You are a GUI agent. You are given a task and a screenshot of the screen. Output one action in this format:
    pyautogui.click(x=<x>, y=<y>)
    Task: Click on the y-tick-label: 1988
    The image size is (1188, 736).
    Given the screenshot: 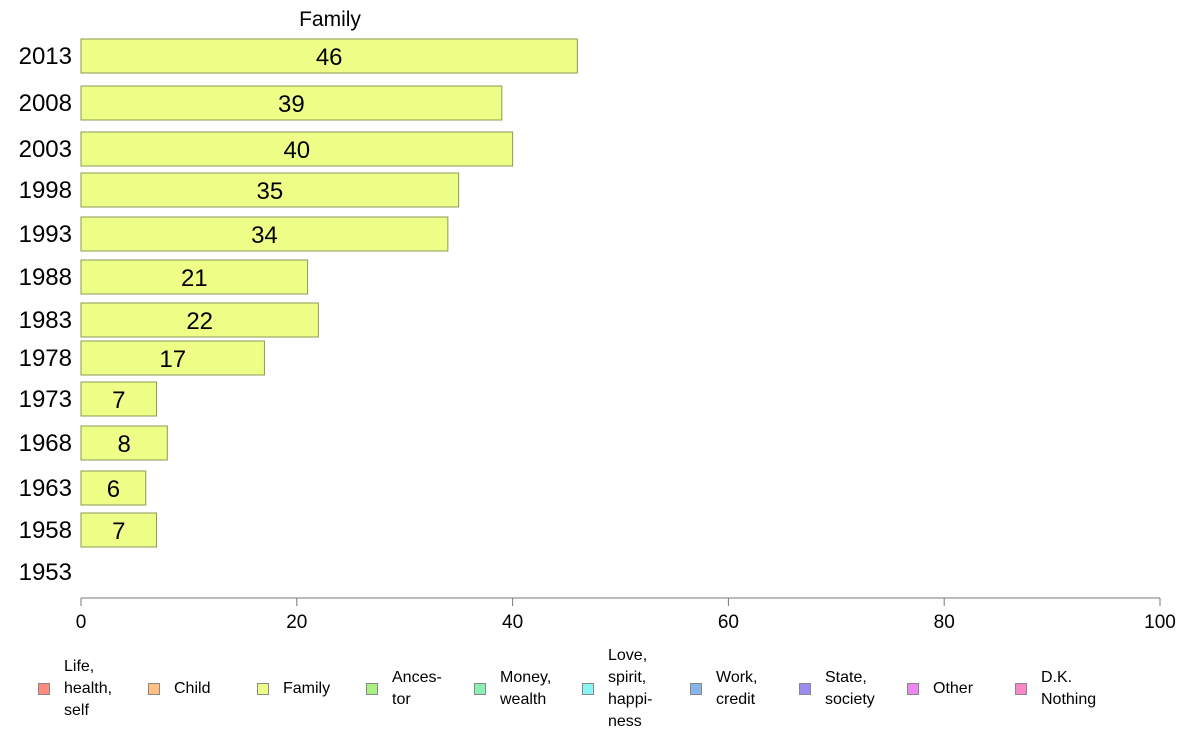 What is the action you would take?
    pyautogui.click(x=45, y=277)
    